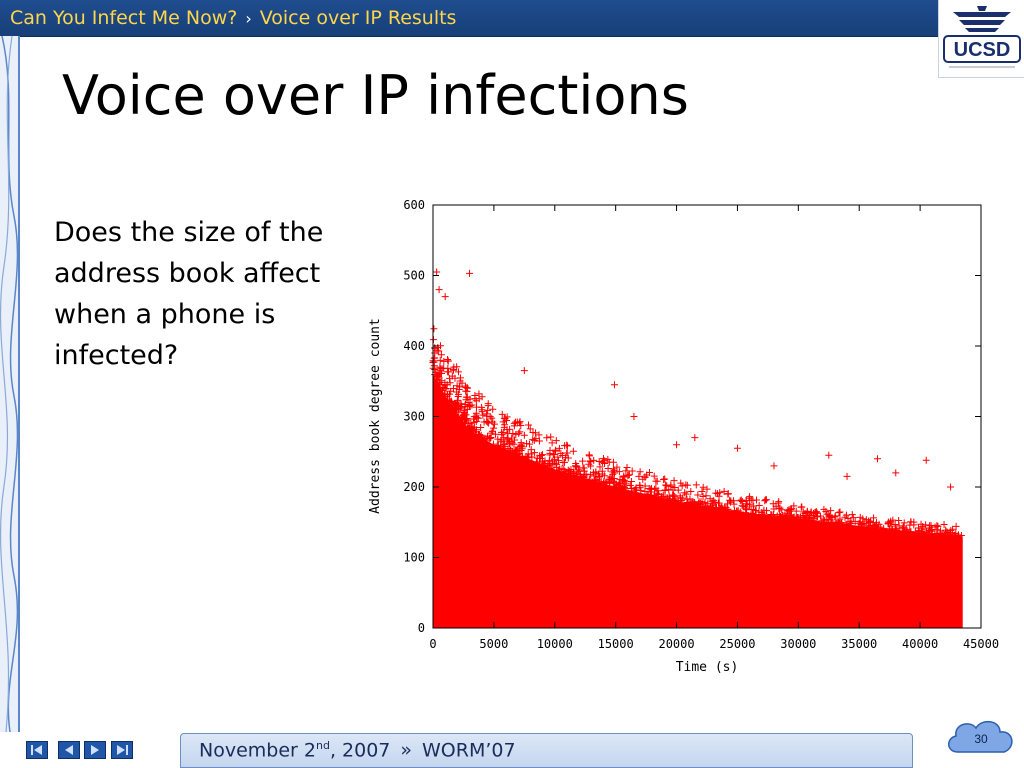  I want to click on y-tick-label: 200, so click(414, 487).